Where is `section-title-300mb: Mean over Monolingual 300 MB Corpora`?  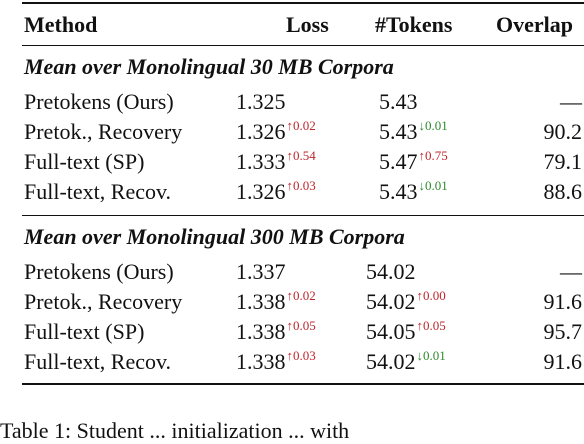 section-title-300mb: Mean over Monolingual 300 MB Corpora is located at coordinates (214, 236).